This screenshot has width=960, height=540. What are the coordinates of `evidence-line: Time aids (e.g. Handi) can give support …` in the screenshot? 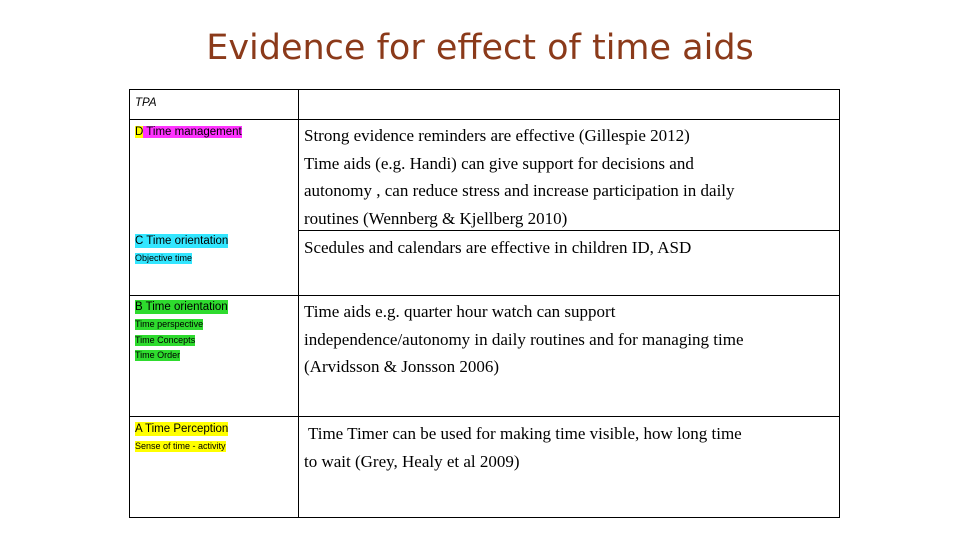 It's located at (499, 163).